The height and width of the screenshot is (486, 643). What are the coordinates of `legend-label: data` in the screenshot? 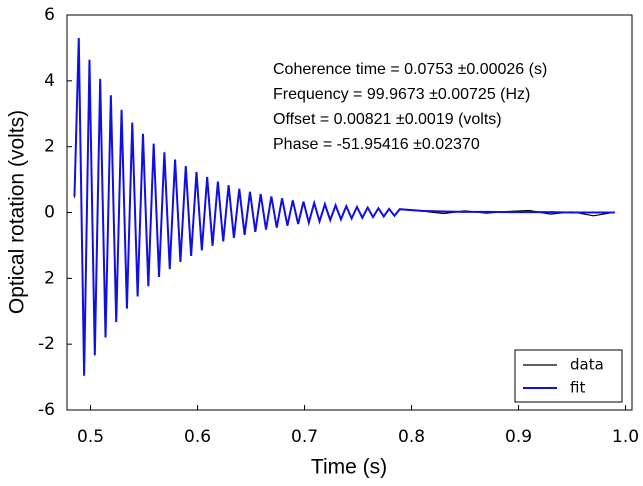 It's located at (587, 365).